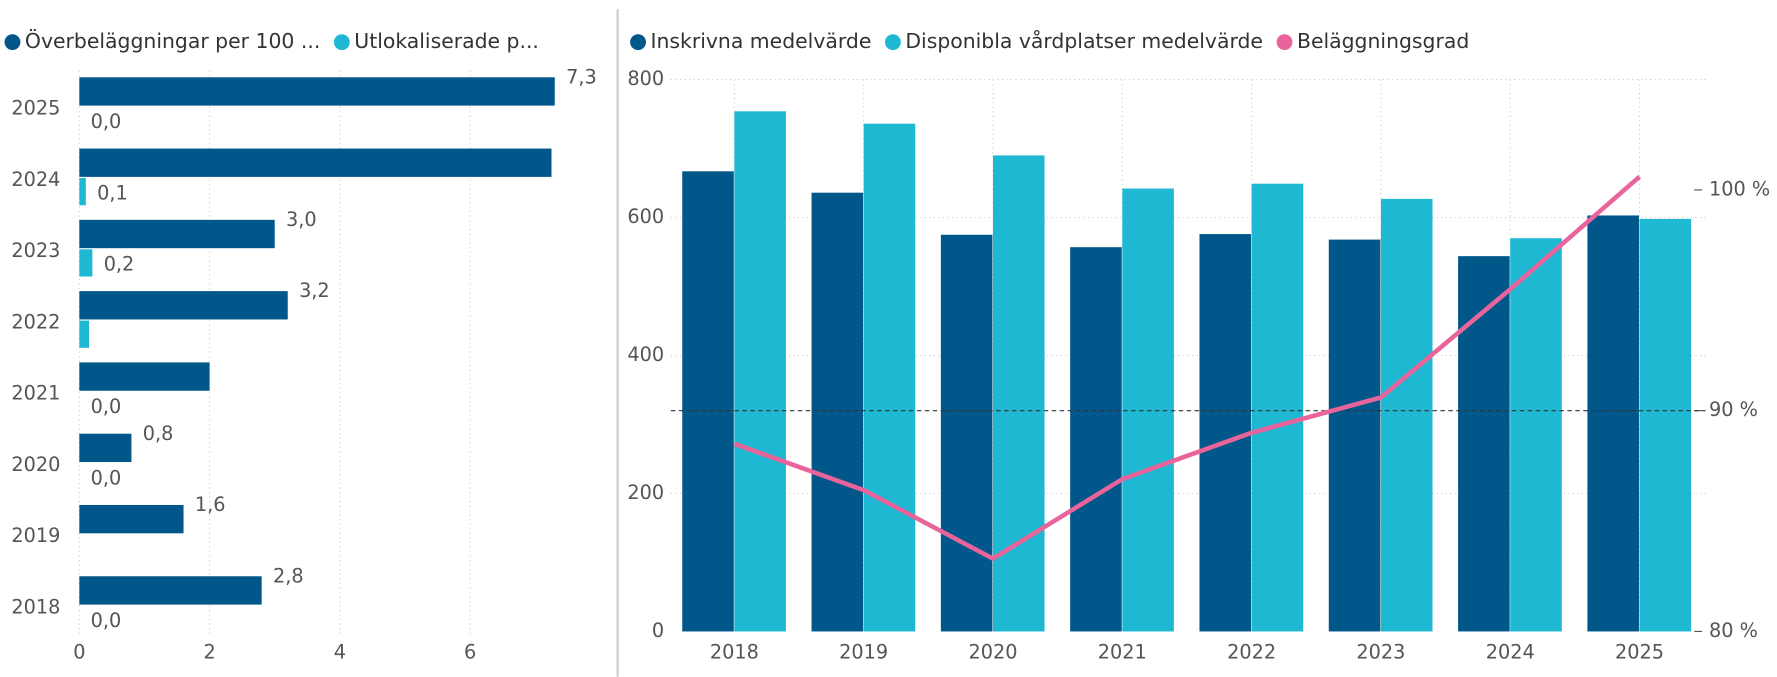 This screenshot has width=1777, height=677. What do you see at coordinates (209, 651) in the screenshot?
I see `x-tick-label: 2` at bounding box center [209, 651].